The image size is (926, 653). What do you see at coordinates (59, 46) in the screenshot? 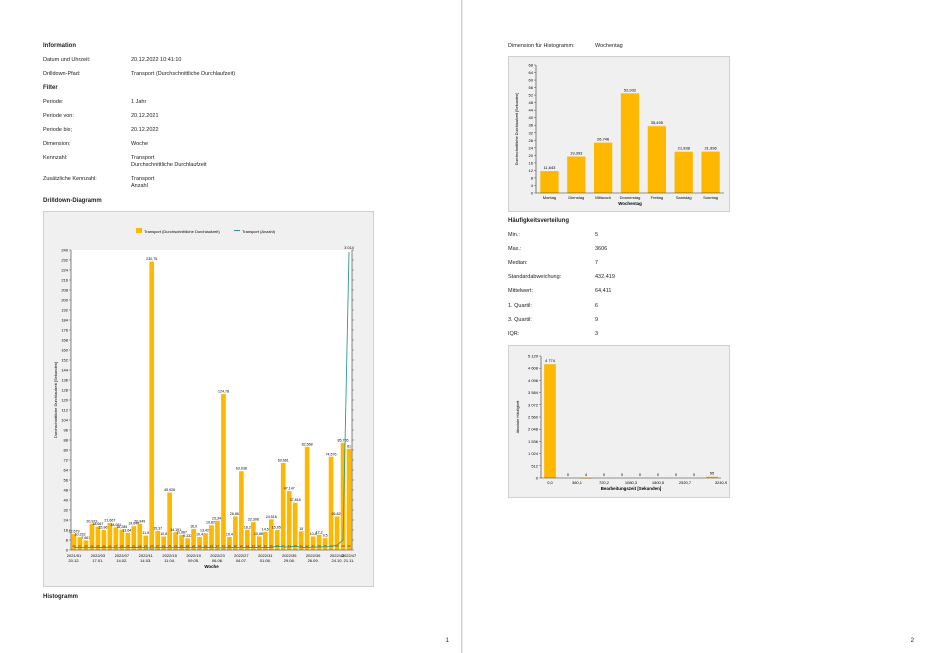
I see `info-heading: Information` at bounding box center [59, 46].